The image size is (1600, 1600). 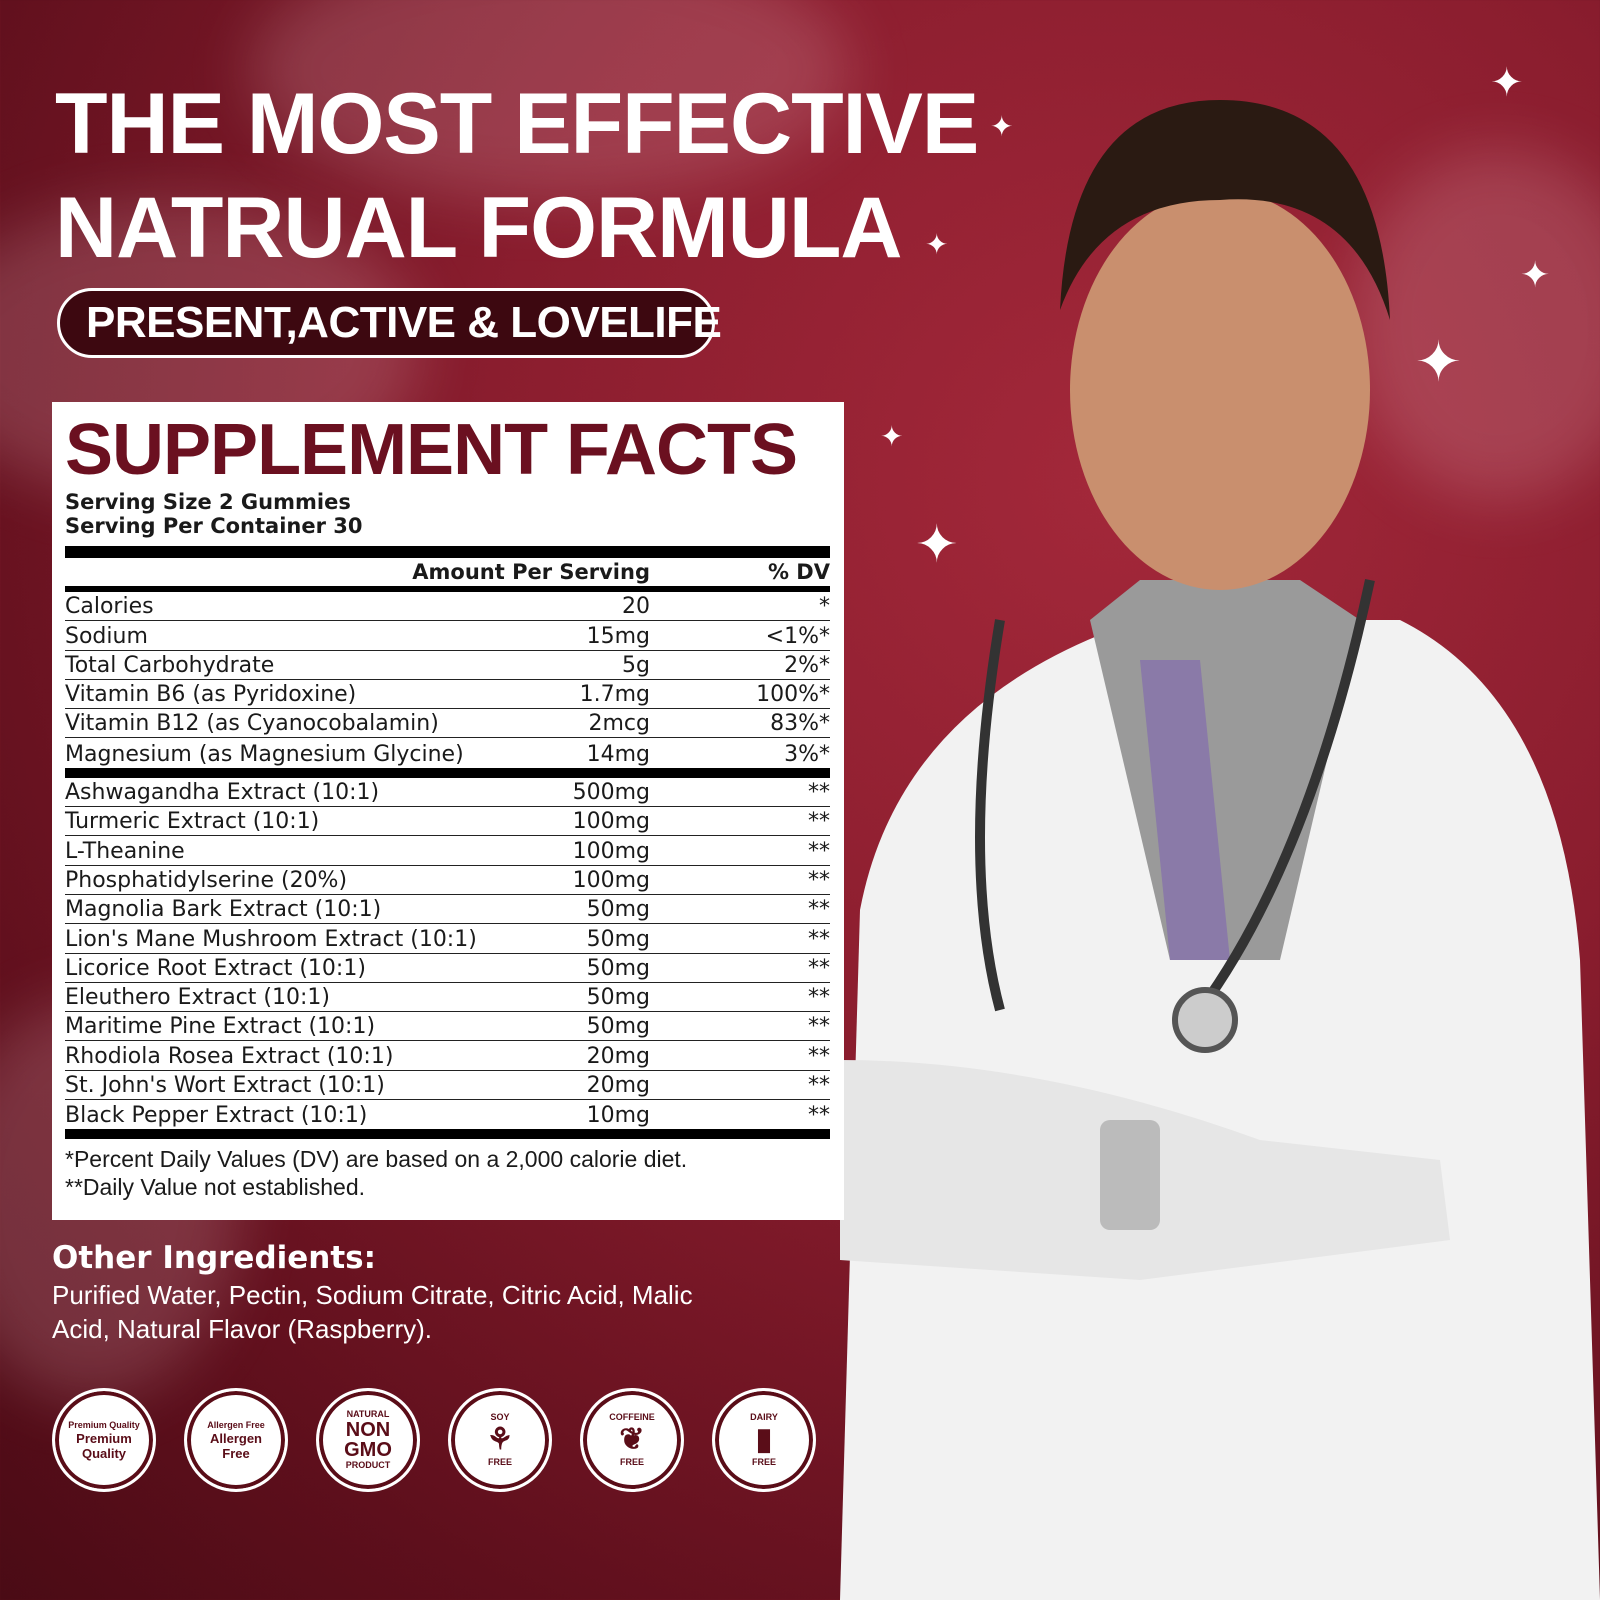 I want to click on facts-row: Magnolia Bark Extract (10:1) 50mg **, so click(x=447, y=910).